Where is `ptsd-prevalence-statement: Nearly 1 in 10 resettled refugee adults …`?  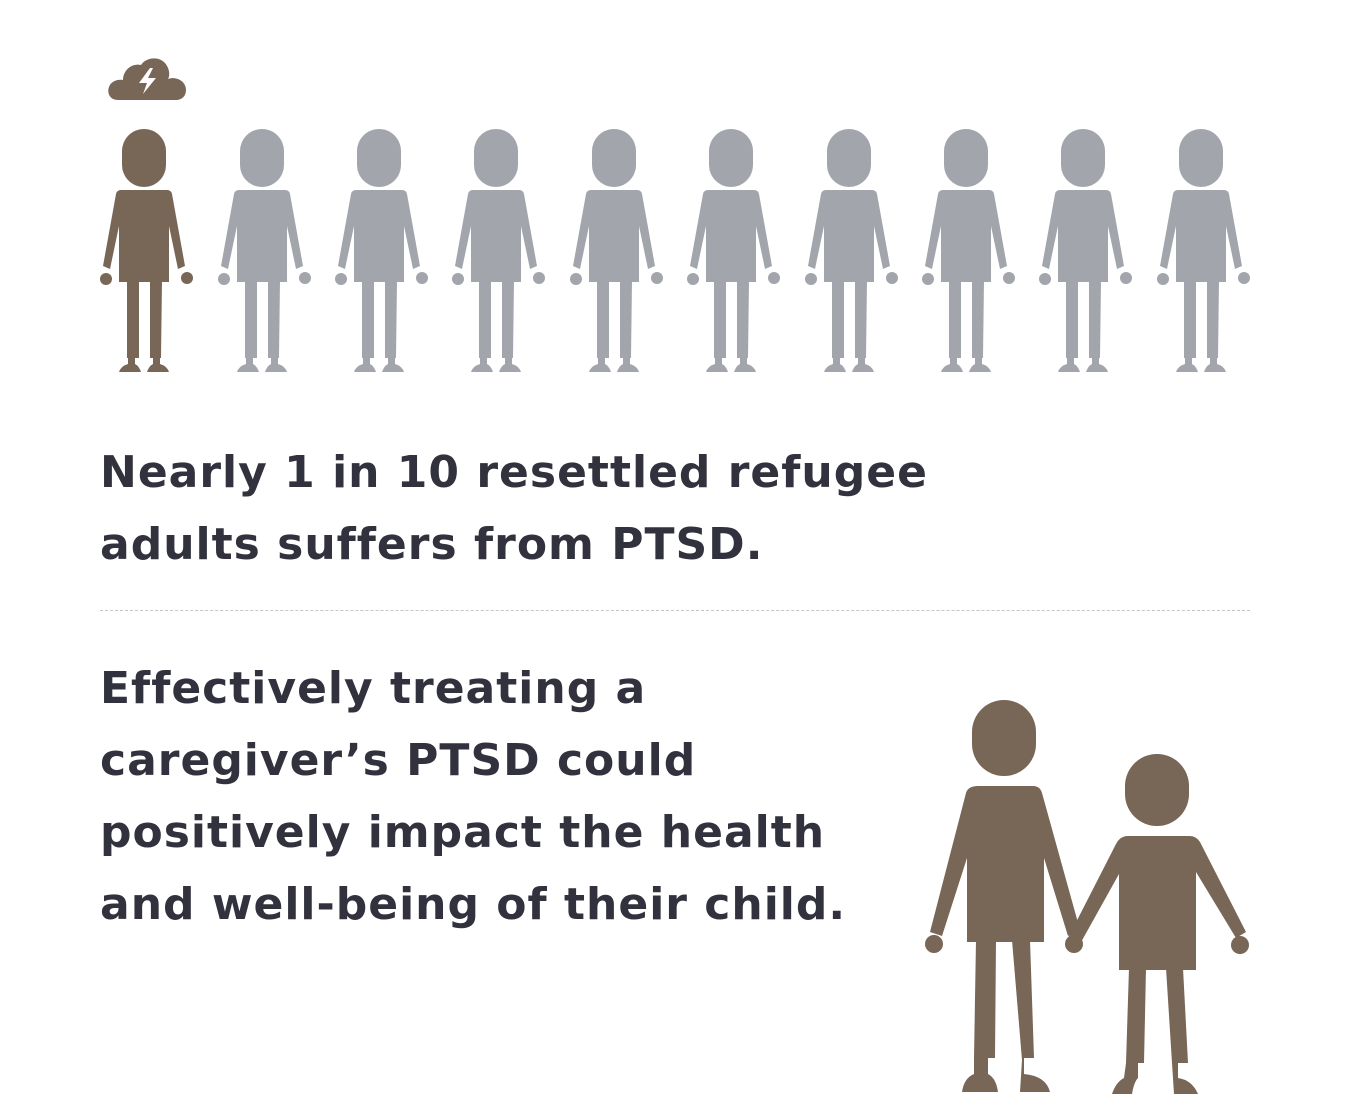
ptsd-prevalence-statement: Nearly 1 in 10 resettled refugee adults … is located at coordinates (514, 508).